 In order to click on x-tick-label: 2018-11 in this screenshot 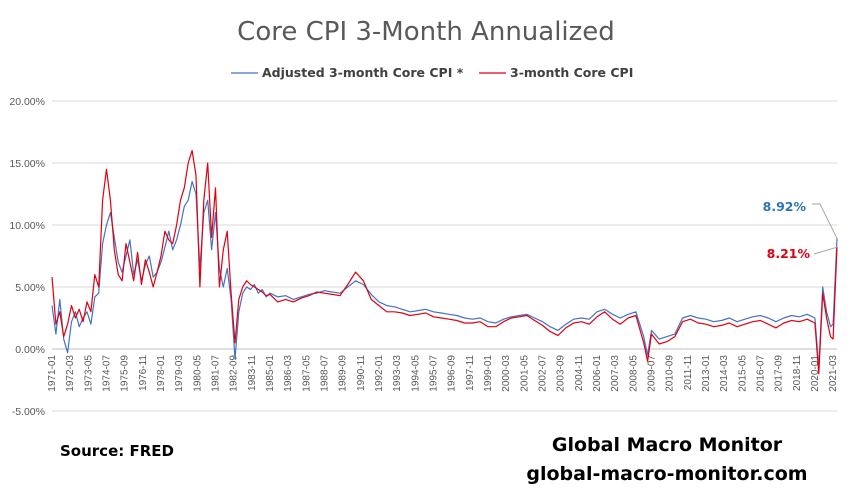, I will do `click(797, 373)`.